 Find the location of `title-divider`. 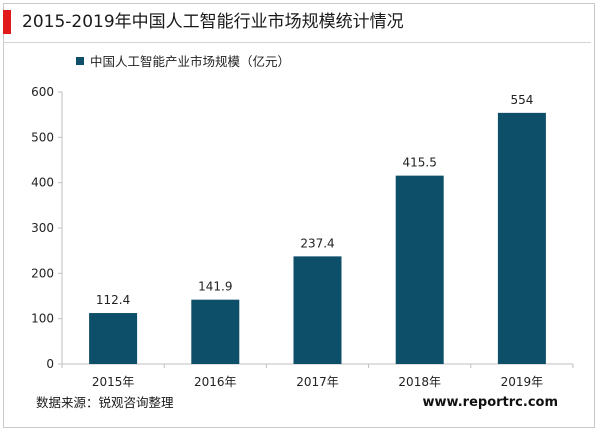

title-divider is located at coordinates (297, 42).